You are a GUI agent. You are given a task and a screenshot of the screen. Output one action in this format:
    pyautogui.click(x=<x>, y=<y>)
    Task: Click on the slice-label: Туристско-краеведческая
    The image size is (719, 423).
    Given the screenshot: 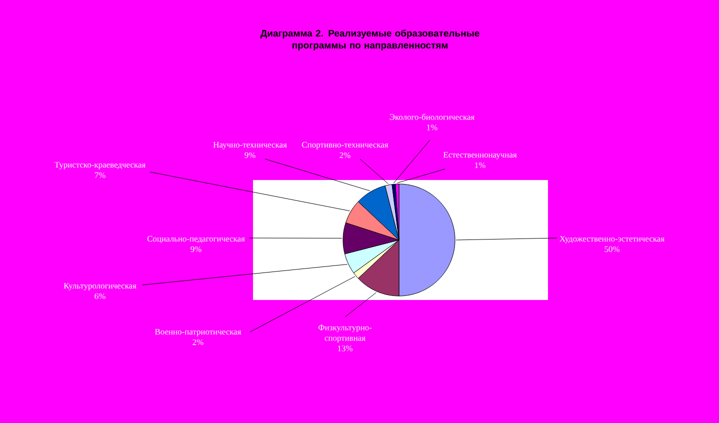 What is the action you would take?
    pyautogui.click(x=100, y=166)
    